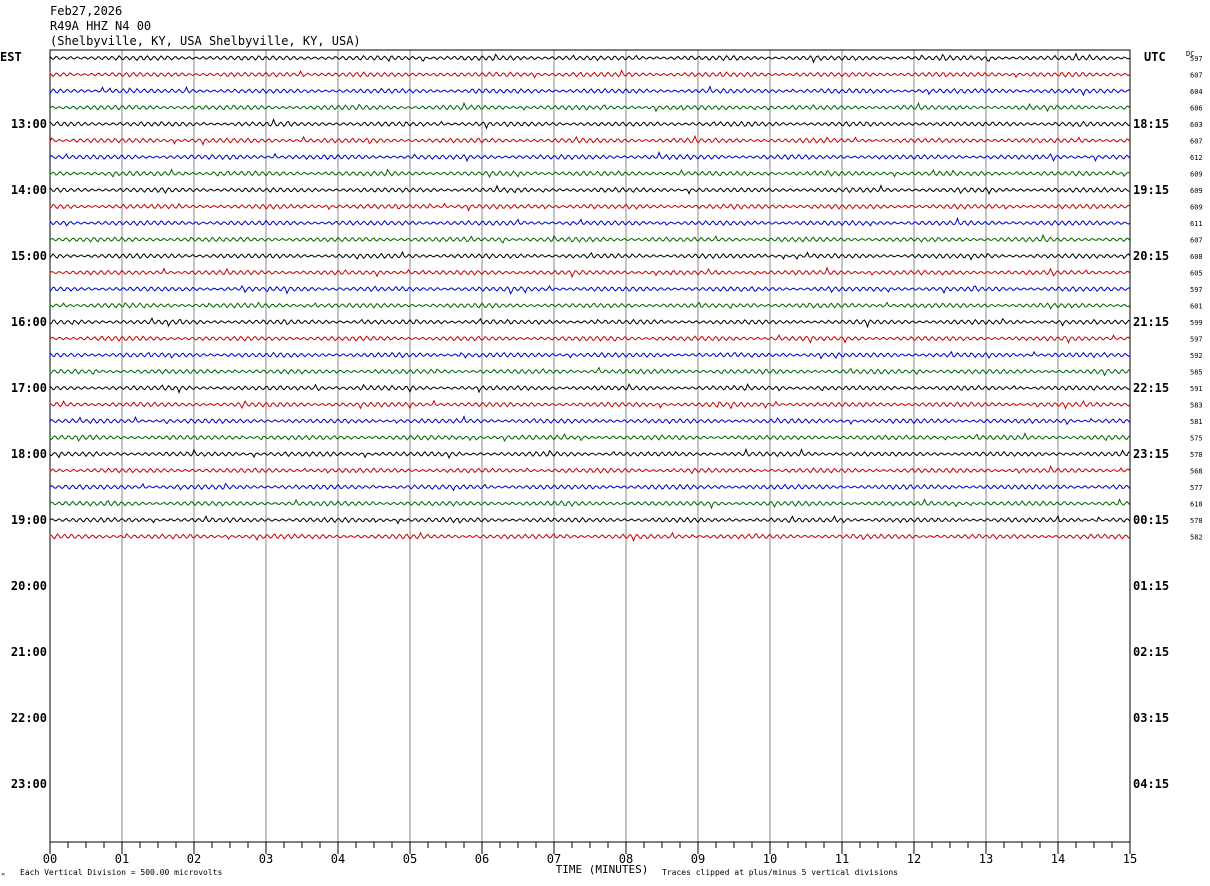 Image resolution: width=1210 pixels, height=886 pixels. I want to click on x-tick-label: 09, so click(698, 859).